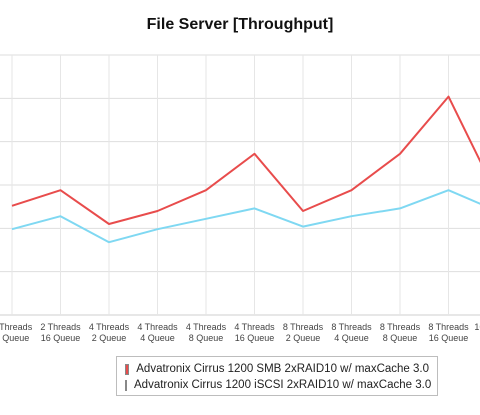 The image size is (480, 415). What do you see at coordinates (240, 24) in the screenshot?
I see `chart-title: File Server [Throughput]` at bounding box center [240, 24].